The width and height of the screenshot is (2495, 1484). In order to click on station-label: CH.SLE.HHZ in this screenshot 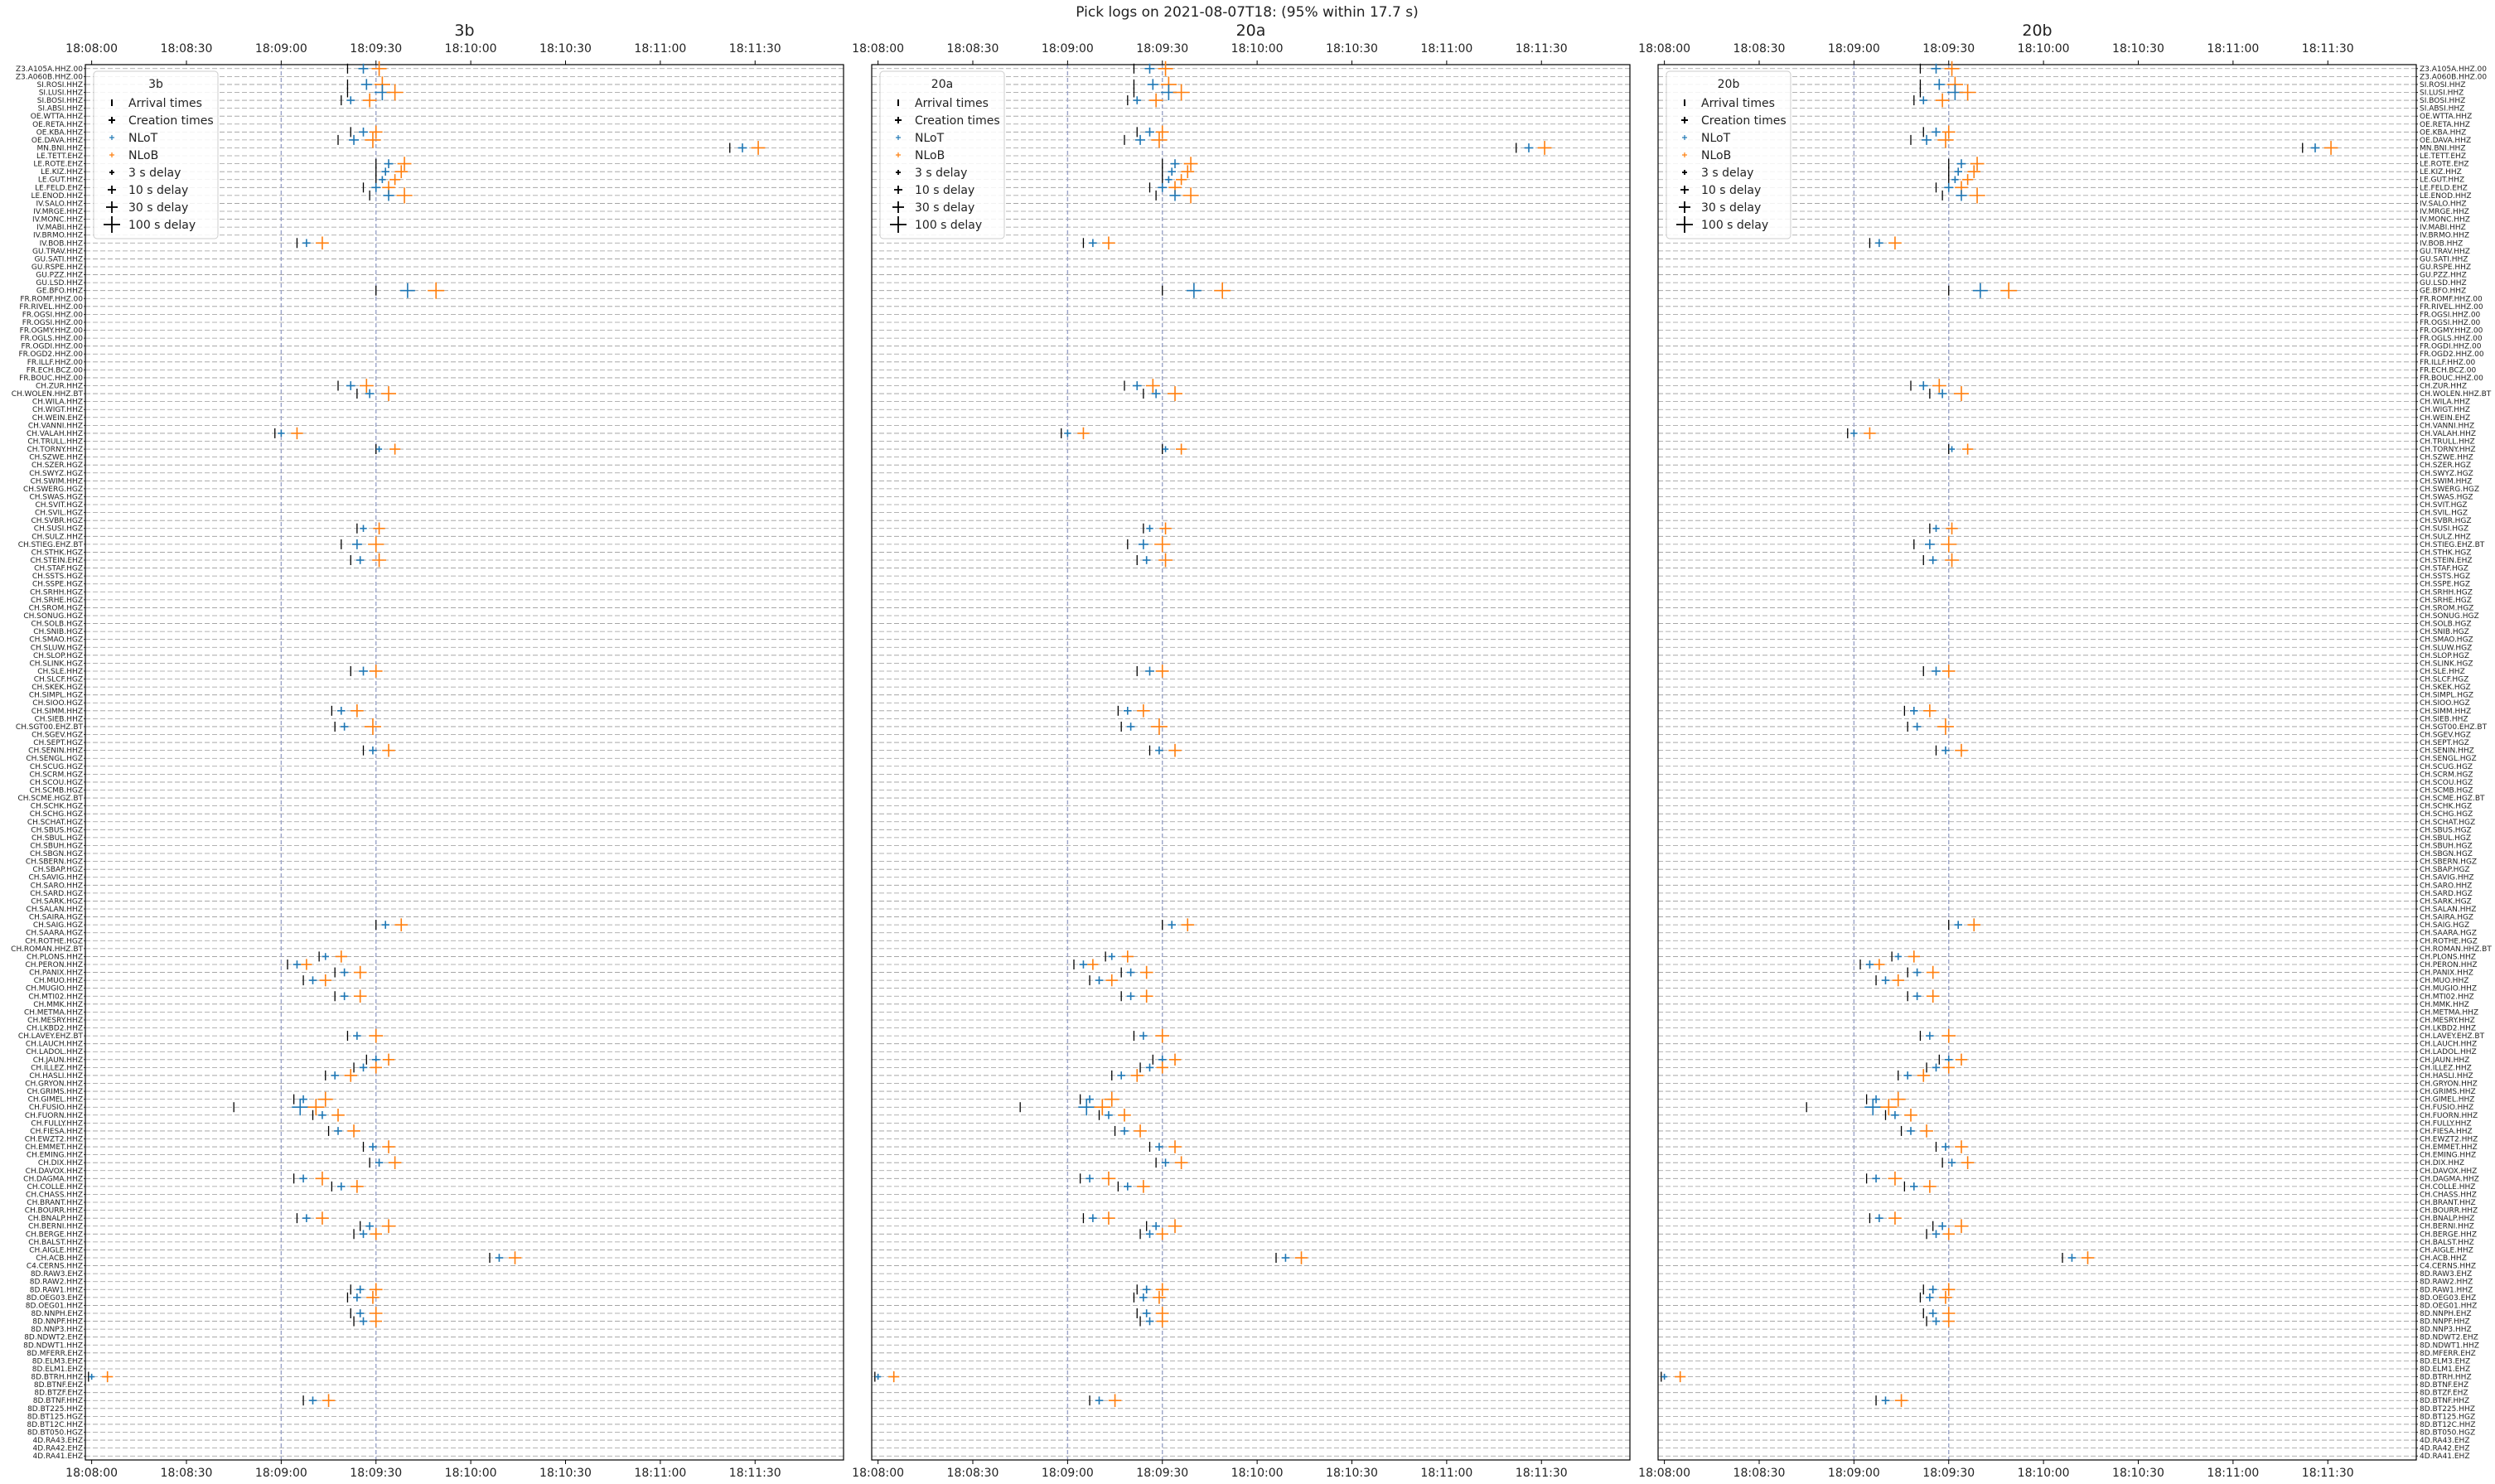, I will do `click(2442, 672)`.